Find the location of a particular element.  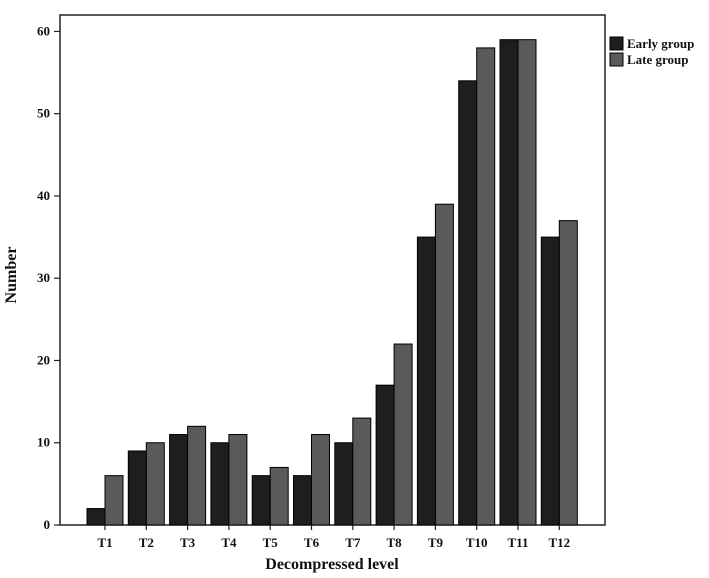

y-tick-label: 0 is located at coordinates (47, 524).